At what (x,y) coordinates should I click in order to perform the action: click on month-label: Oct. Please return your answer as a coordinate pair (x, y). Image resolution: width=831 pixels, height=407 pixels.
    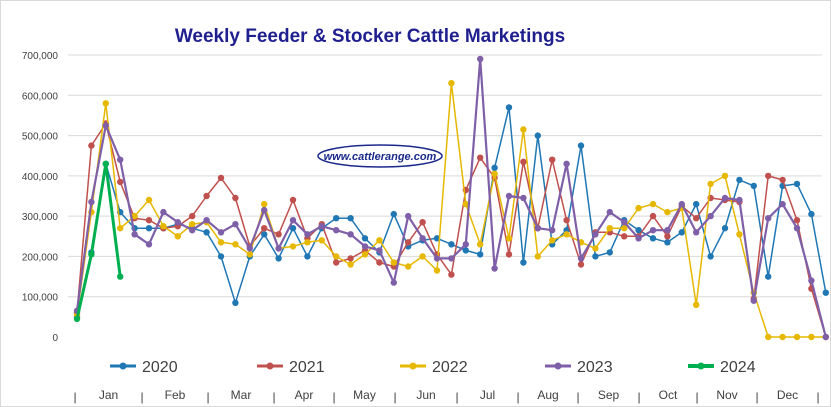
    Looking at the image, I should click on (668, 395).